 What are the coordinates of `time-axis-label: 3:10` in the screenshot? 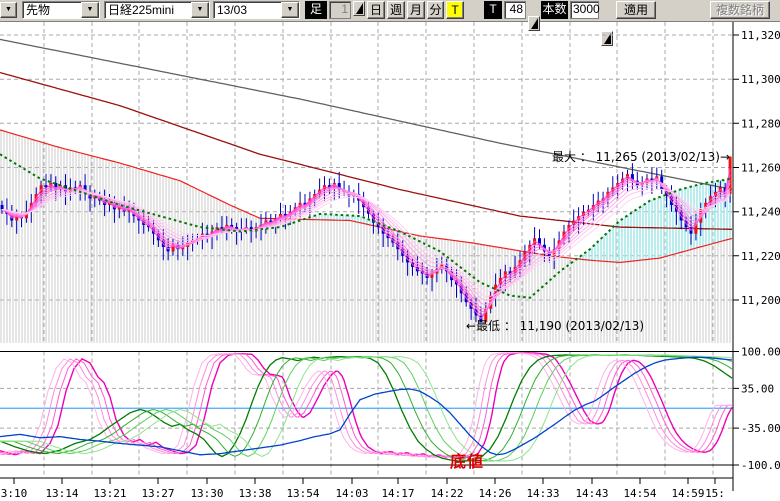 It's located at (14, 493).